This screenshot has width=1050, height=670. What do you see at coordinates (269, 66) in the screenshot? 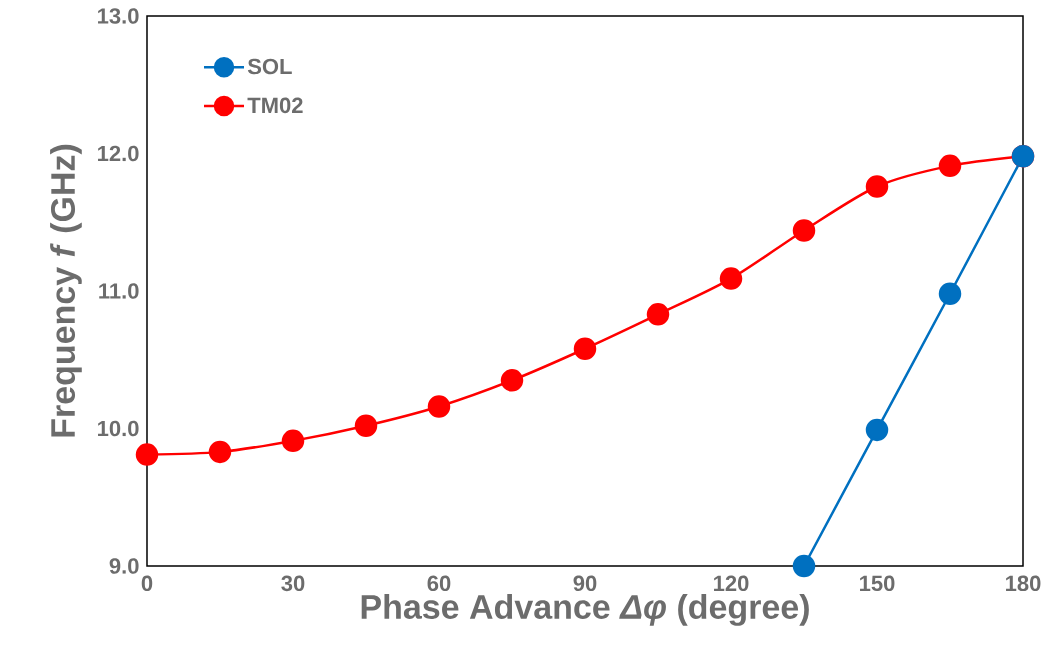
I see `legend-label: SOL` at bounding box center [269, 66].